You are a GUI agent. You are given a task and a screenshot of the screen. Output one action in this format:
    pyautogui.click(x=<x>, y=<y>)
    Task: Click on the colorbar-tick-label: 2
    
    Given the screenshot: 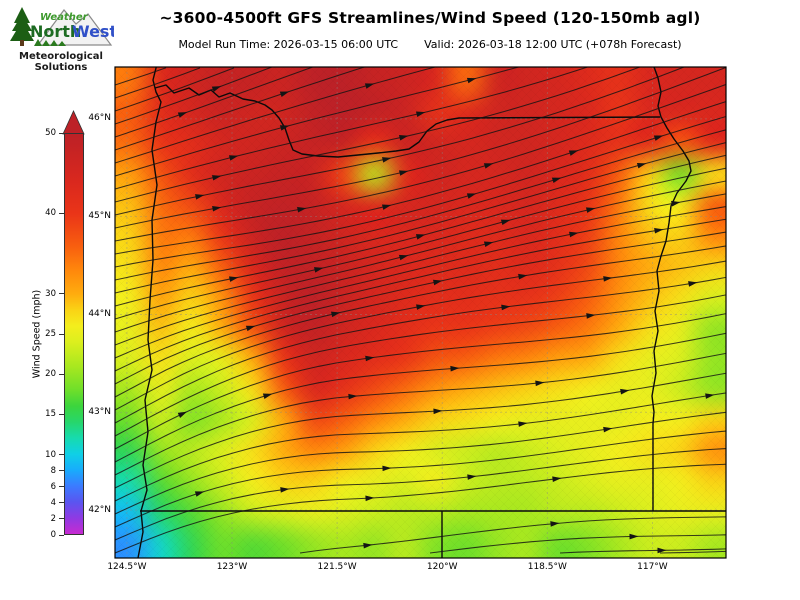 What is the action you would take?
    pyautogui.click(x=53, y=518)
    